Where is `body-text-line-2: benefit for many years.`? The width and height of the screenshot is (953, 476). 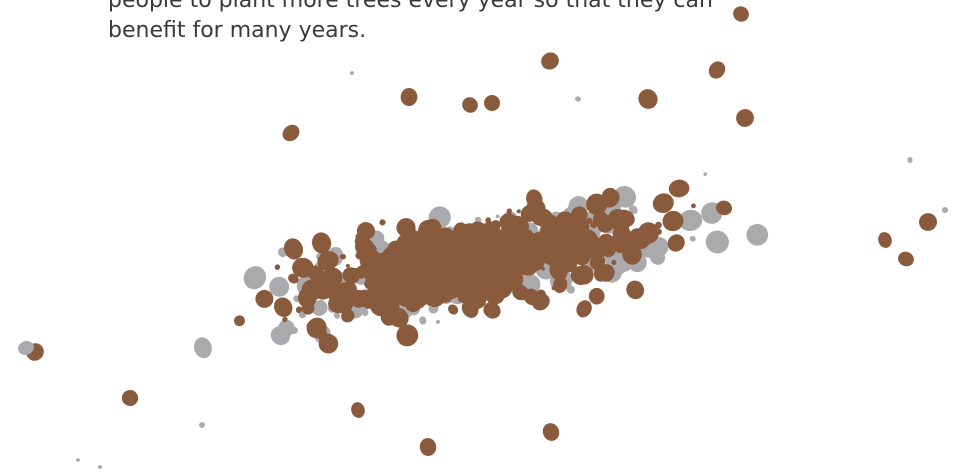
body-text-line-2: benefit for many years. is located at coordinates (237, 30).